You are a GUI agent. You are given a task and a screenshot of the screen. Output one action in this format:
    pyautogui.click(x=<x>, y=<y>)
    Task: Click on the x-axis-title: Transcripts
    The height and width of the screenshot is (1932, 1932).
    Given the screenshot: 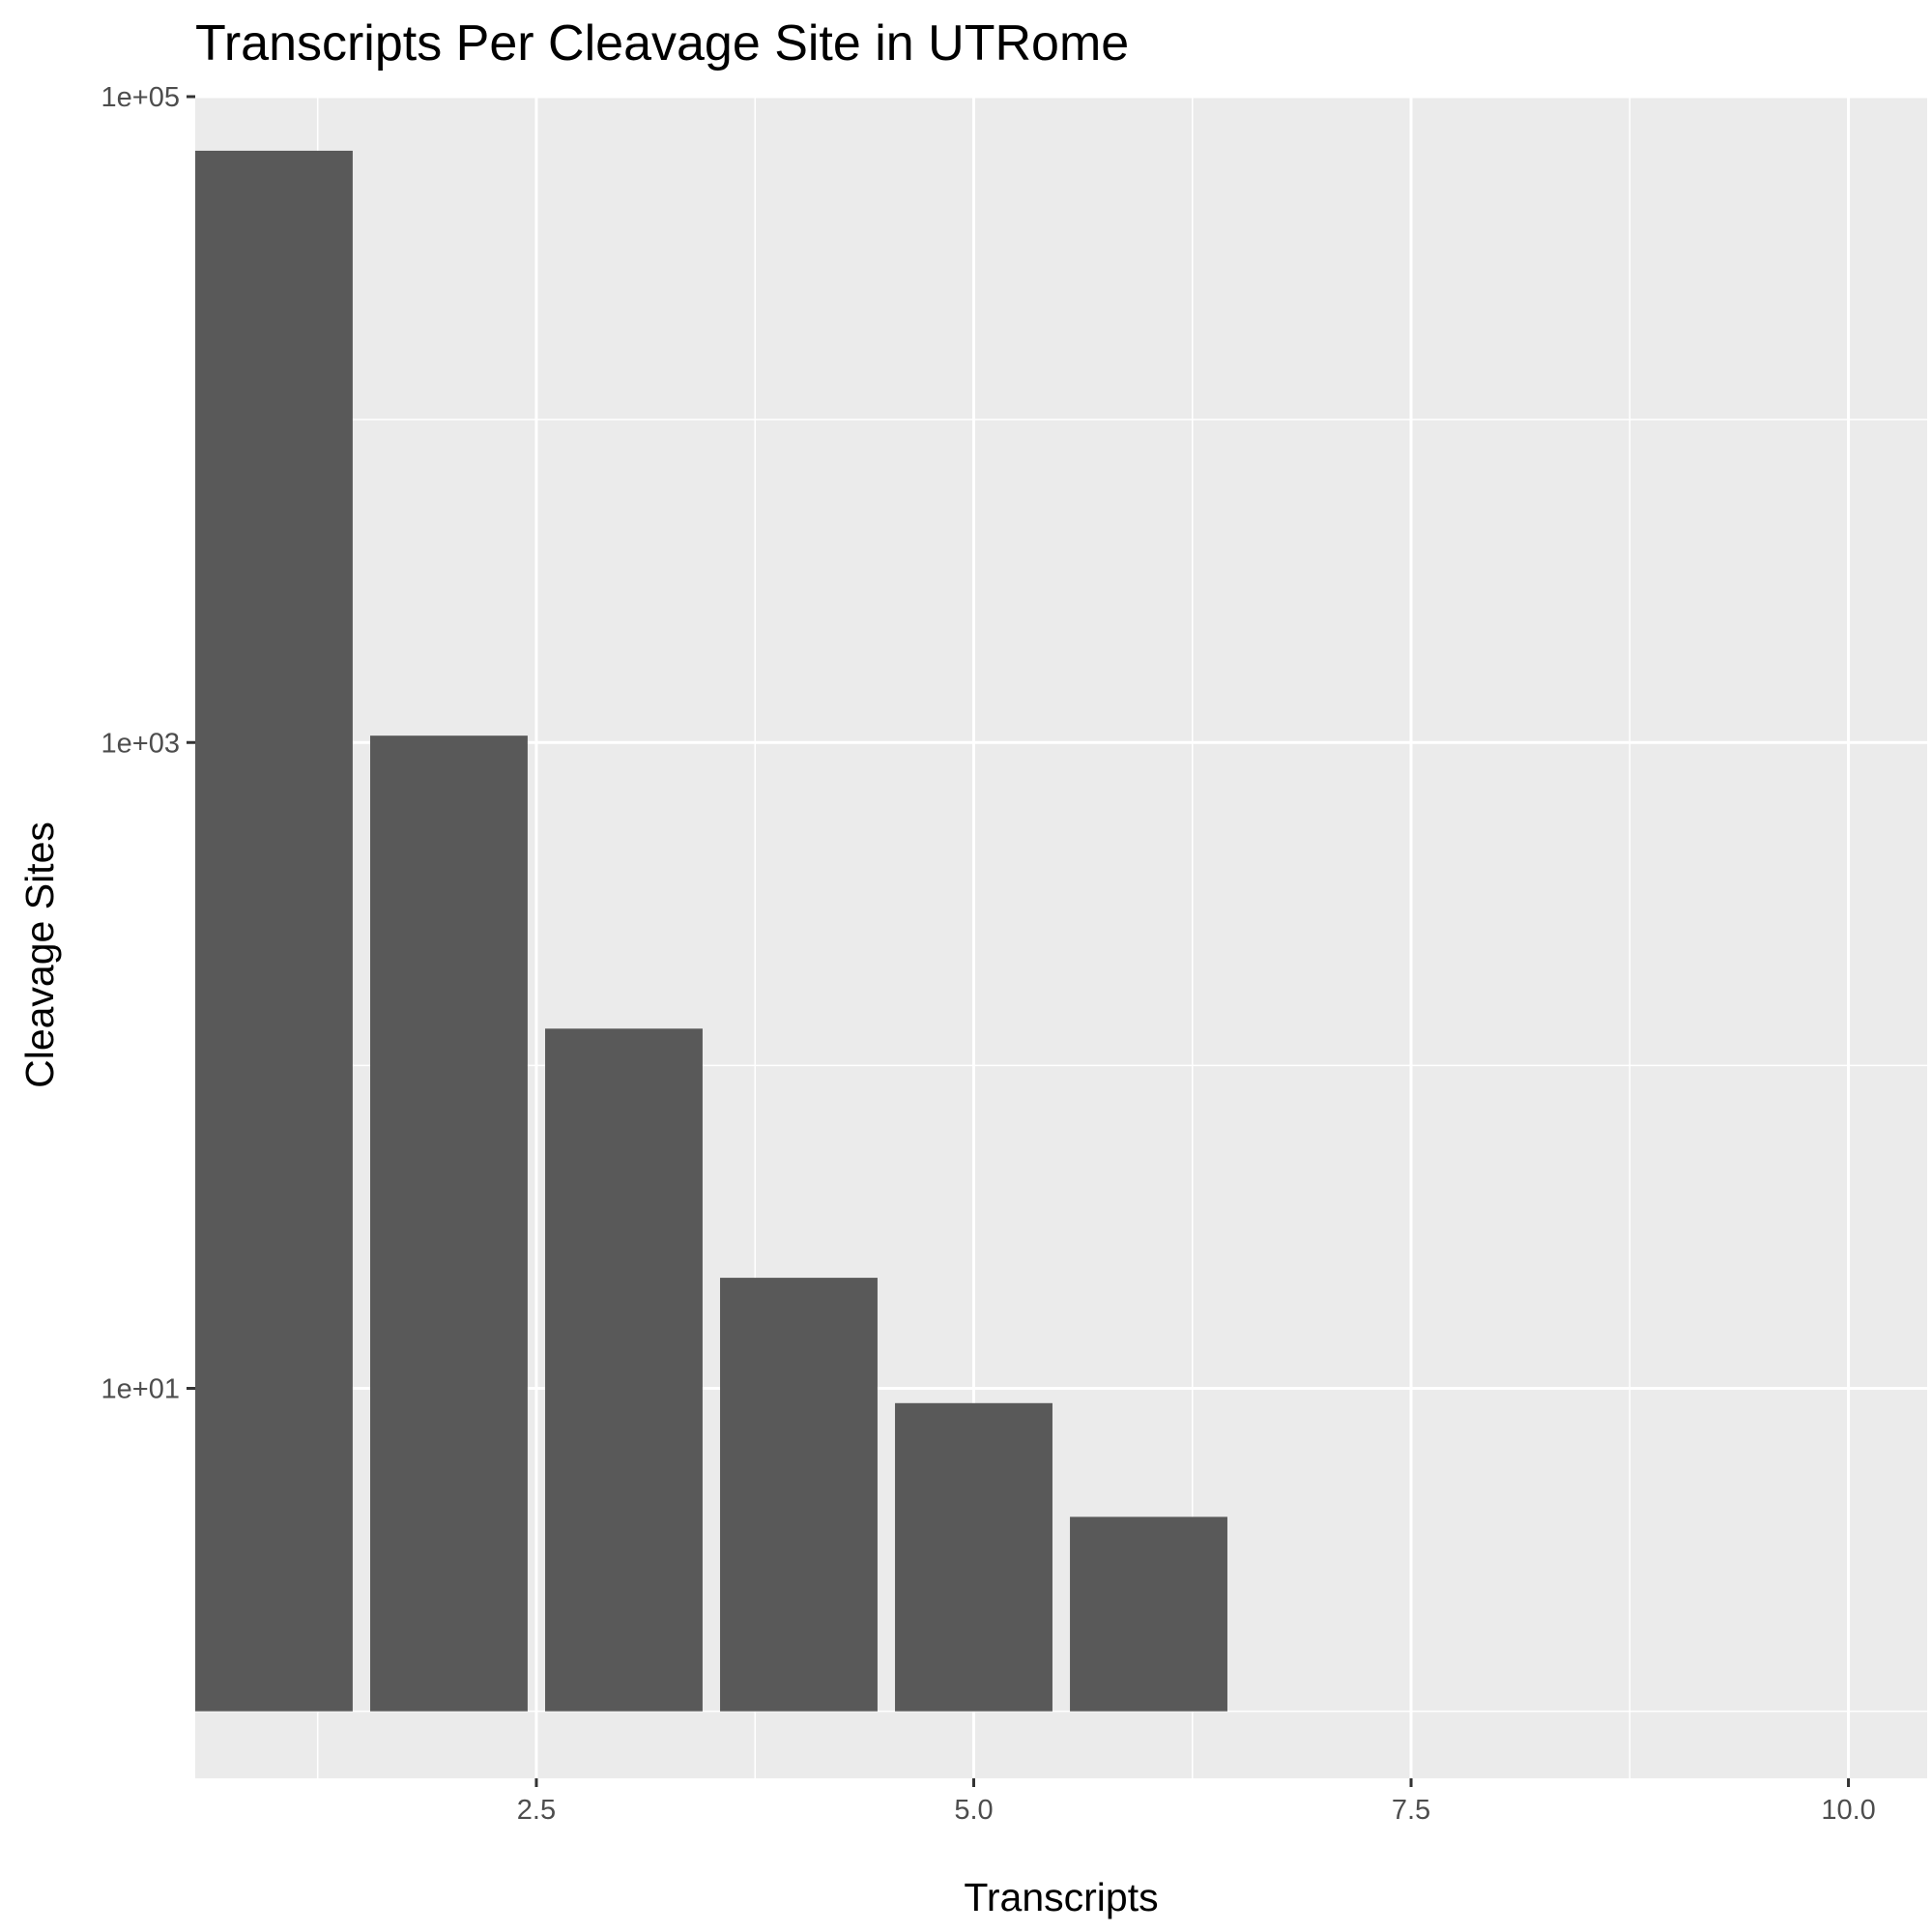 What is the action you would take?
    pyautogui.click(x=1061, y=1897)
    